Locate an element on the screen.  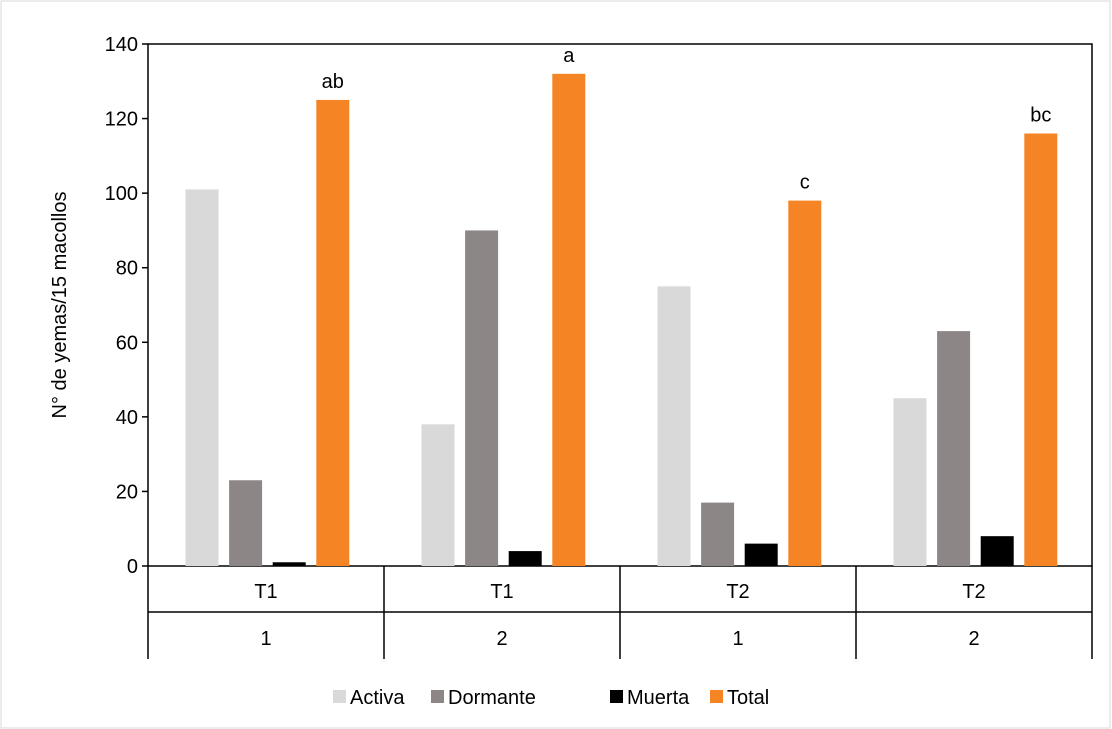
legend-label: Muerta is located at coordinates (658, 698).